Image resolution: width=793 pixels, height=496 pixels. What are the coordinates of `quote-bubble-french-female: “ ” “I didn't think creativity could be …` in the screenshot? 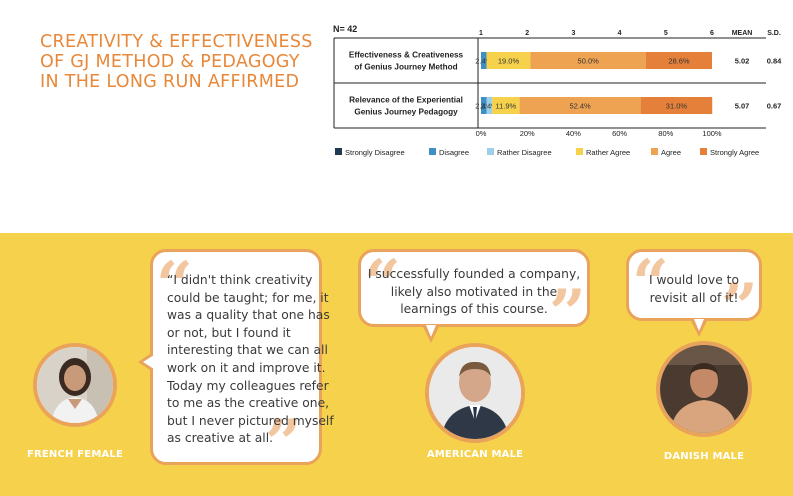 It's located at (236, 362).